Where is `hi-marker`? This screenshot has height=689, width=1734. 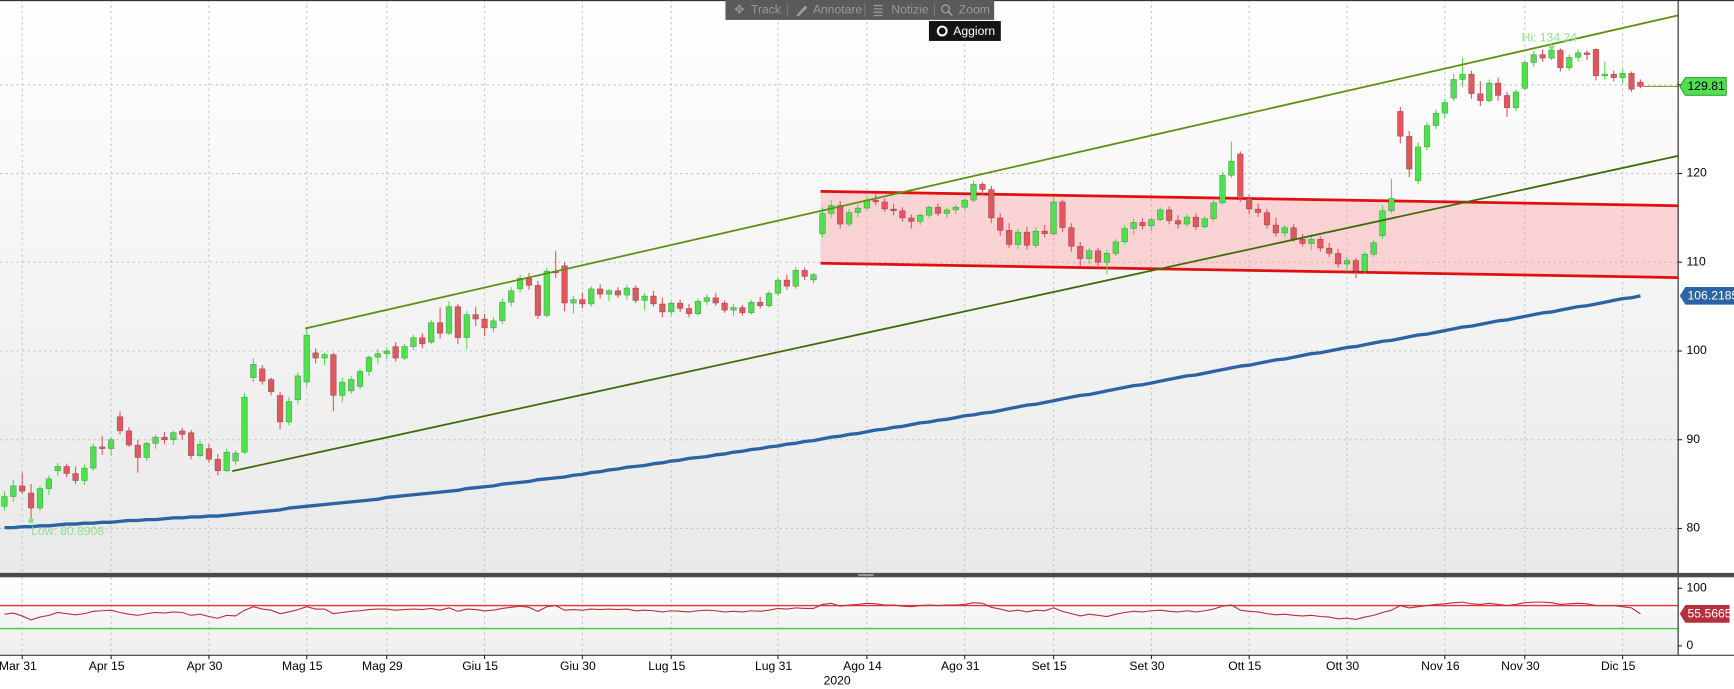 hi-marker is located at coordinates (1551, 47).